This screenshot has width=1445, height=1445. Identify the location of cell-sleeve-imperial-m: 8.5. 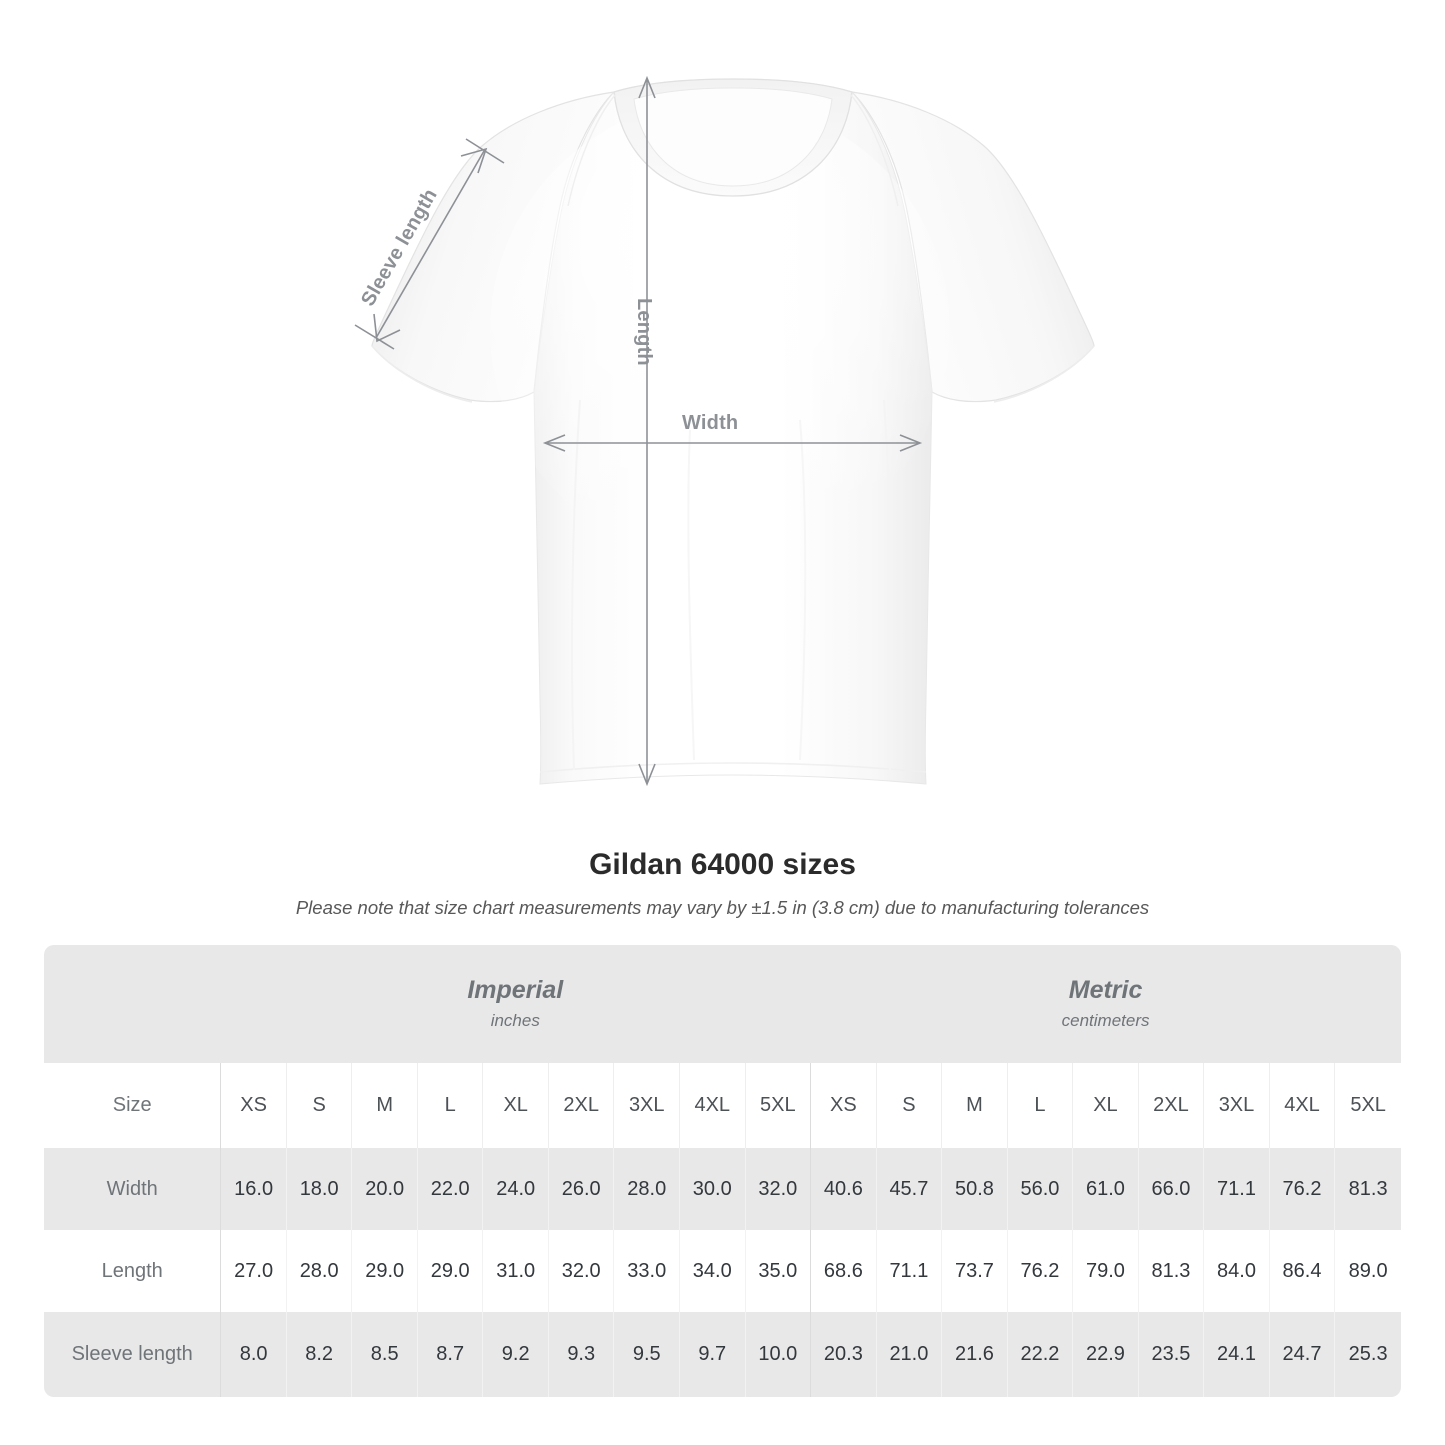
(384, 1354).